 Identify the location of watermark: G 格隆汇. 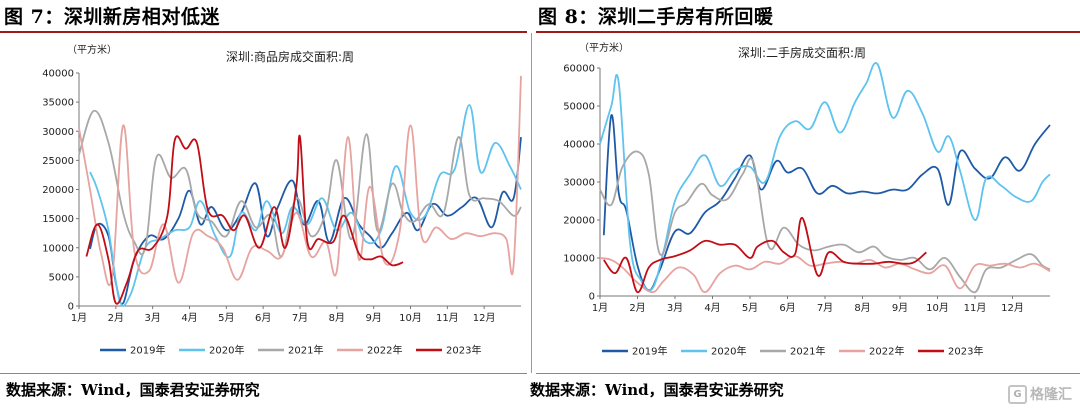
(1040, 394).